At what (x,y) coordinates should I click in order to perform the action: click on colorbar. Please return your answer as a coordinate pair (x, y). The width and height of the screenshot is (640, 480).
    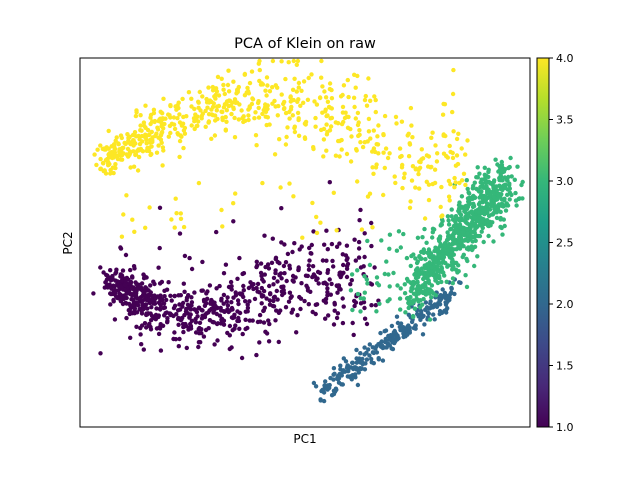
    Looking at the image, I should click on (543, 242).